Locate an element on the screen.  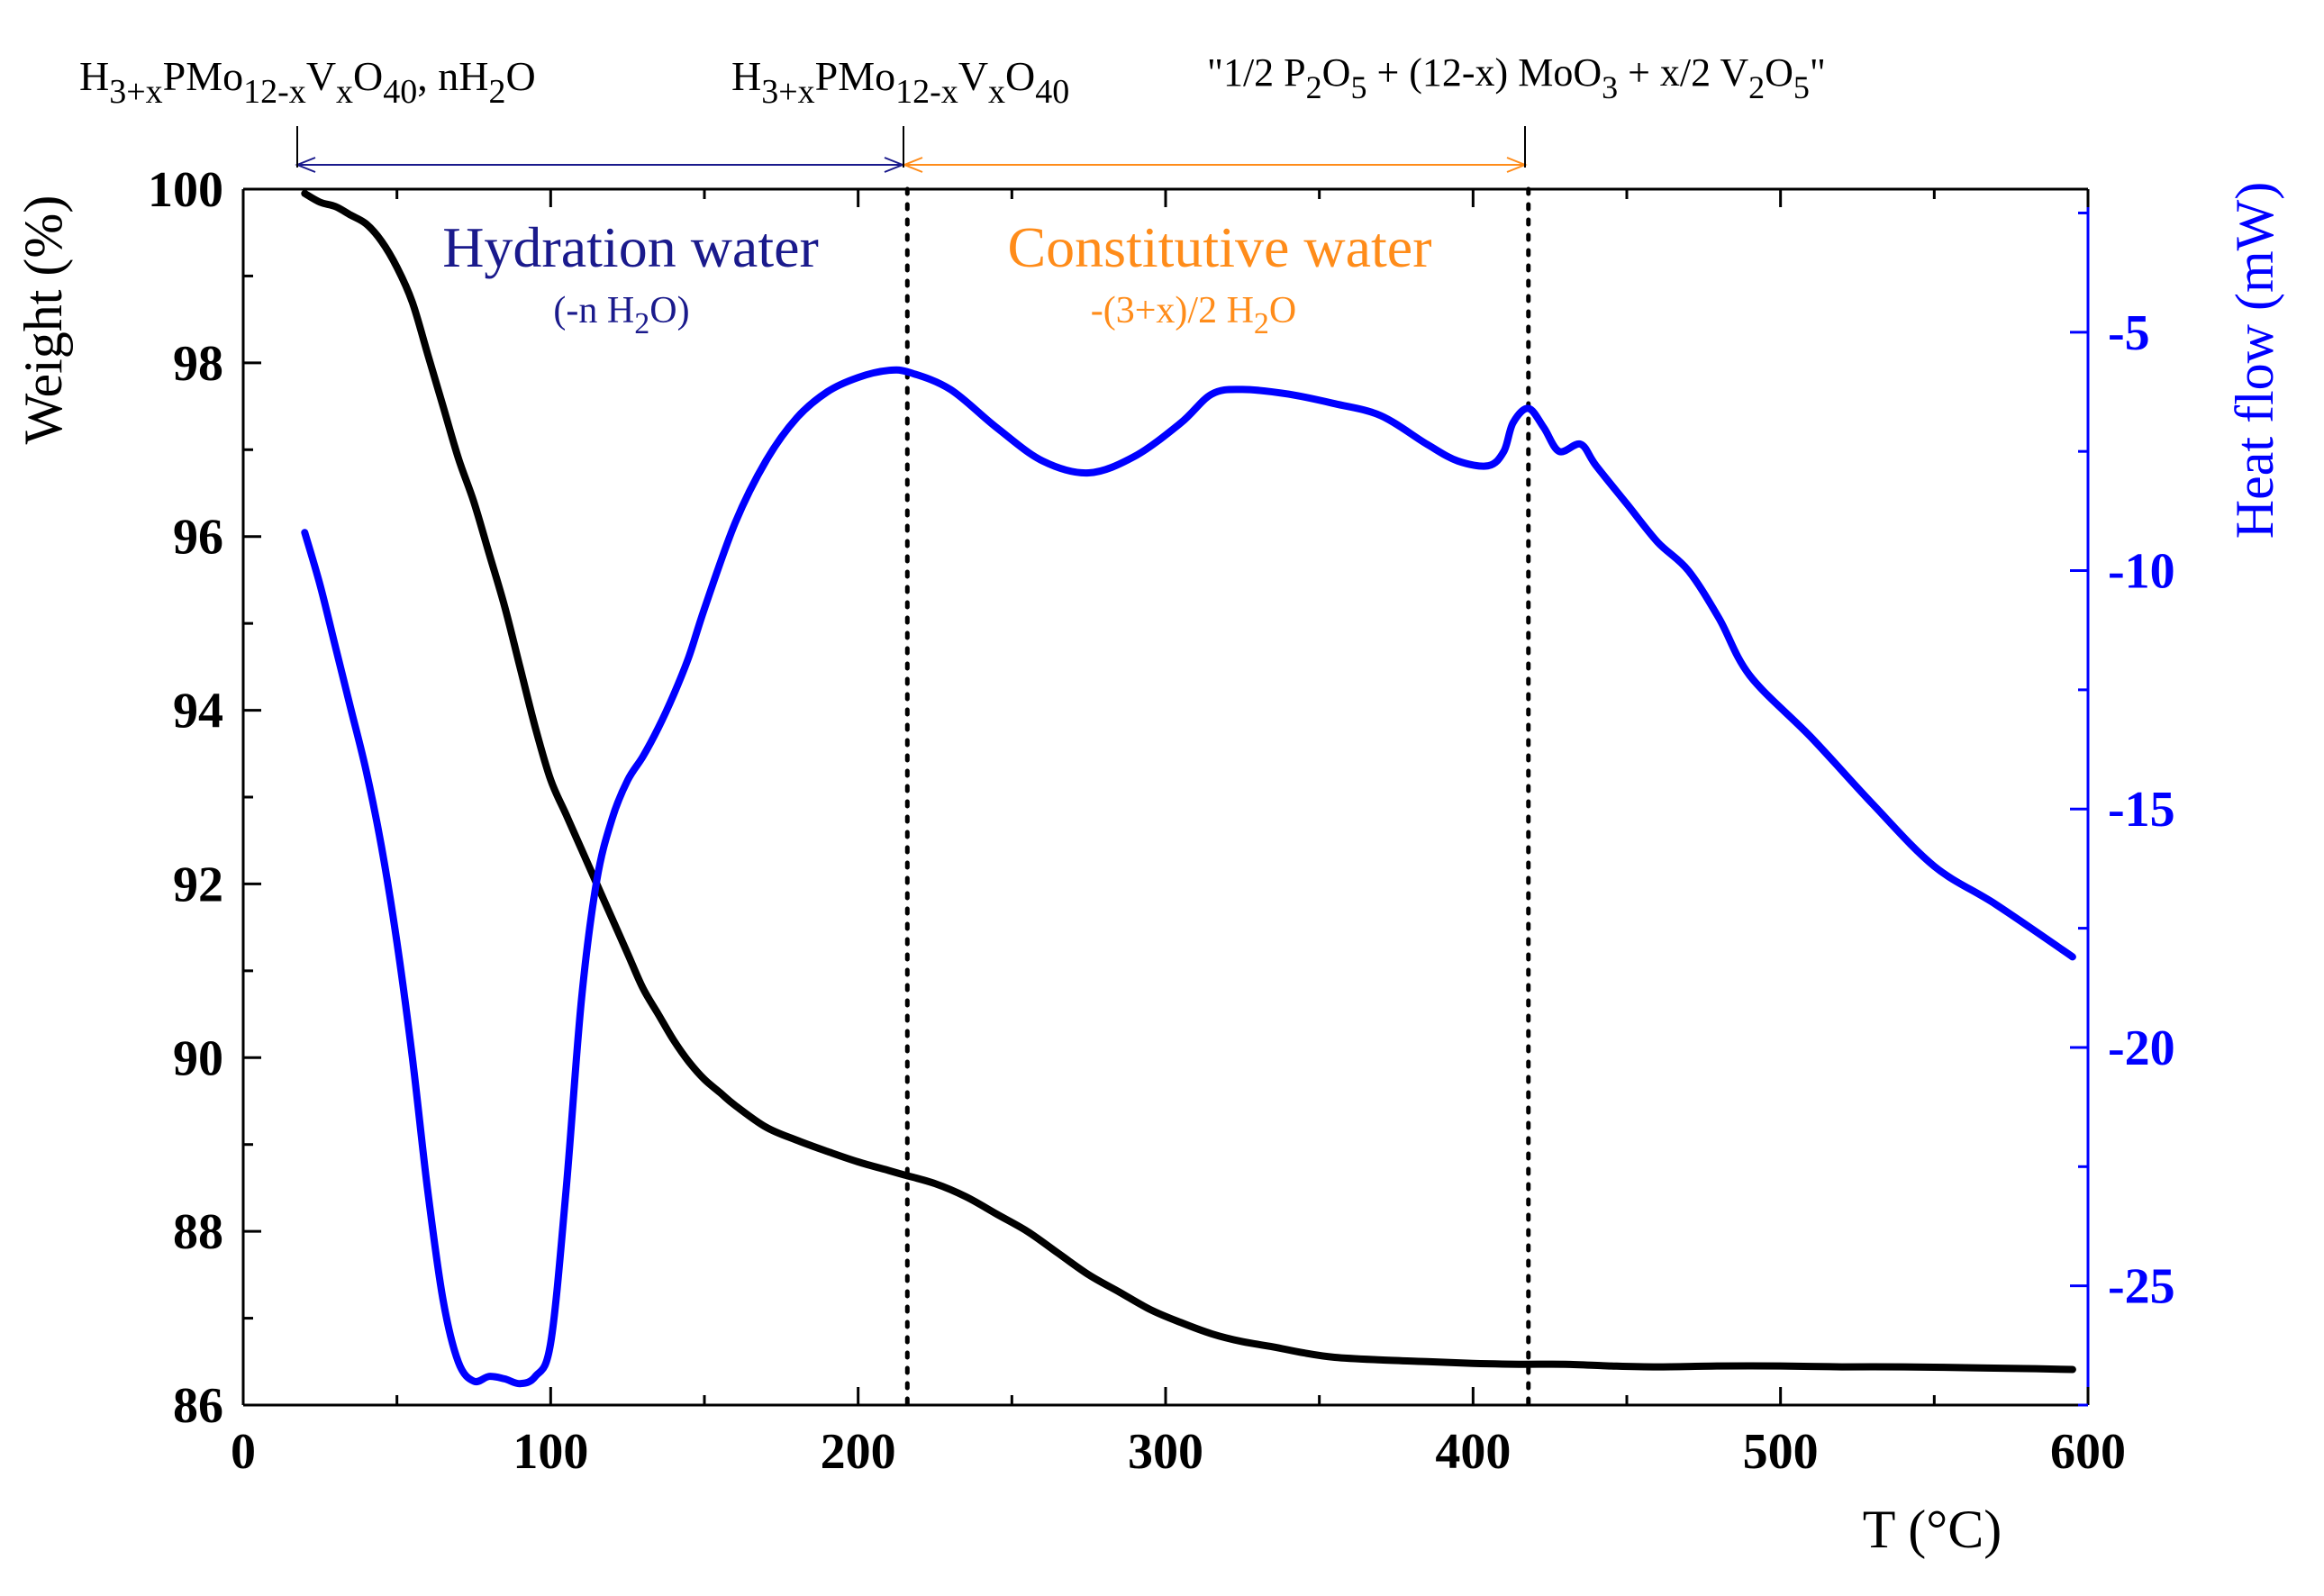
x-tick-label: 600 is located at coordinates (2088, 1452).